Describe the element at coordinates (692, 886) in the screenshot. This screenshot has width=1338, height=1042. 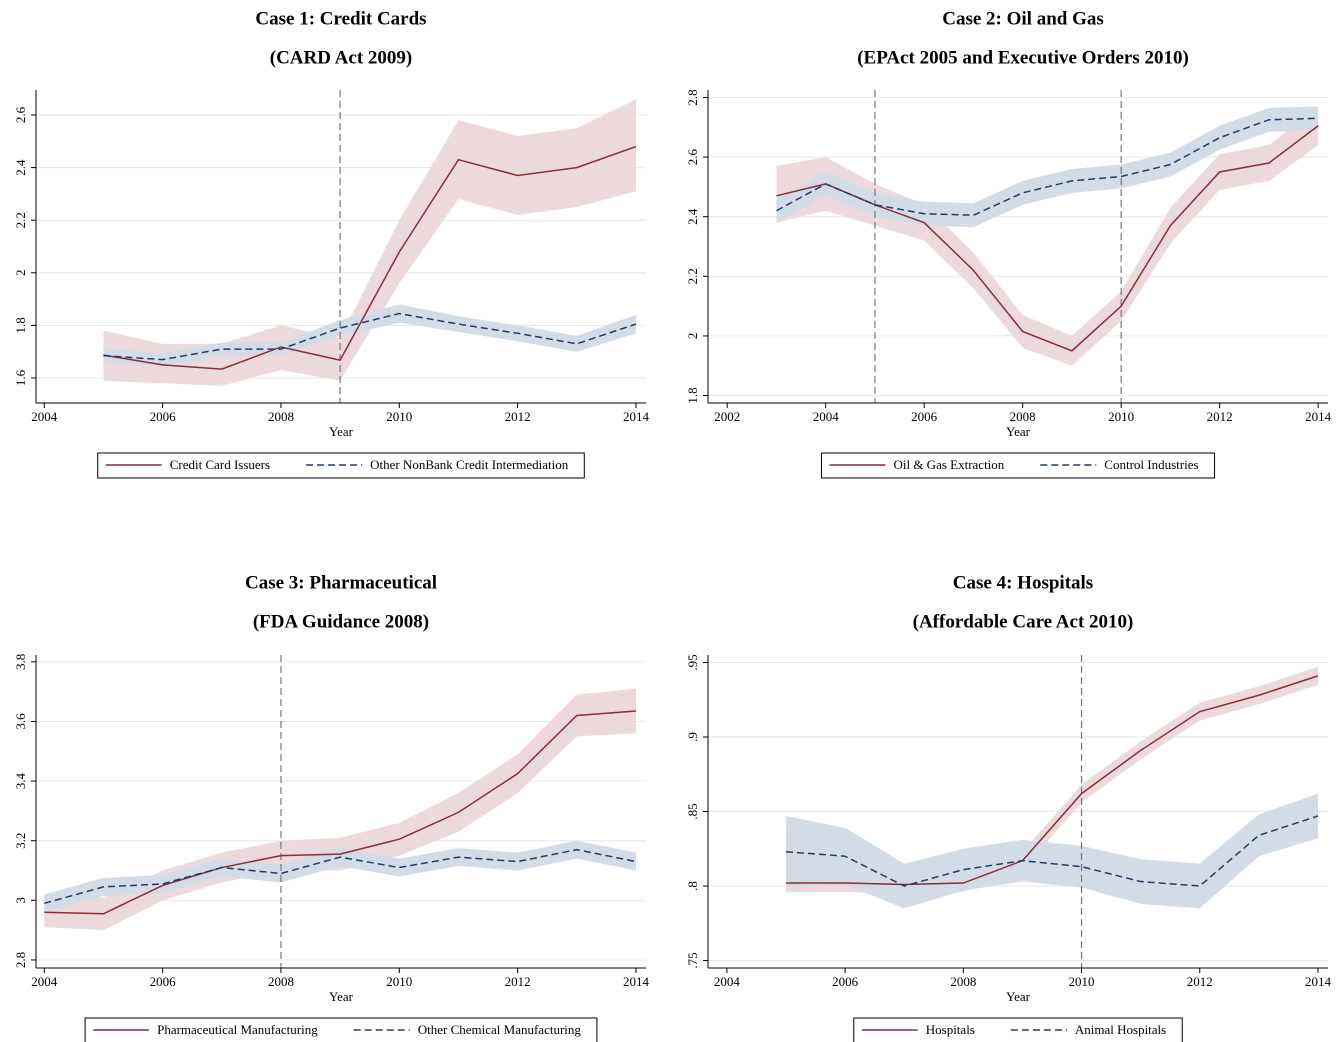
I see `y-tick-label: .8` at that location.